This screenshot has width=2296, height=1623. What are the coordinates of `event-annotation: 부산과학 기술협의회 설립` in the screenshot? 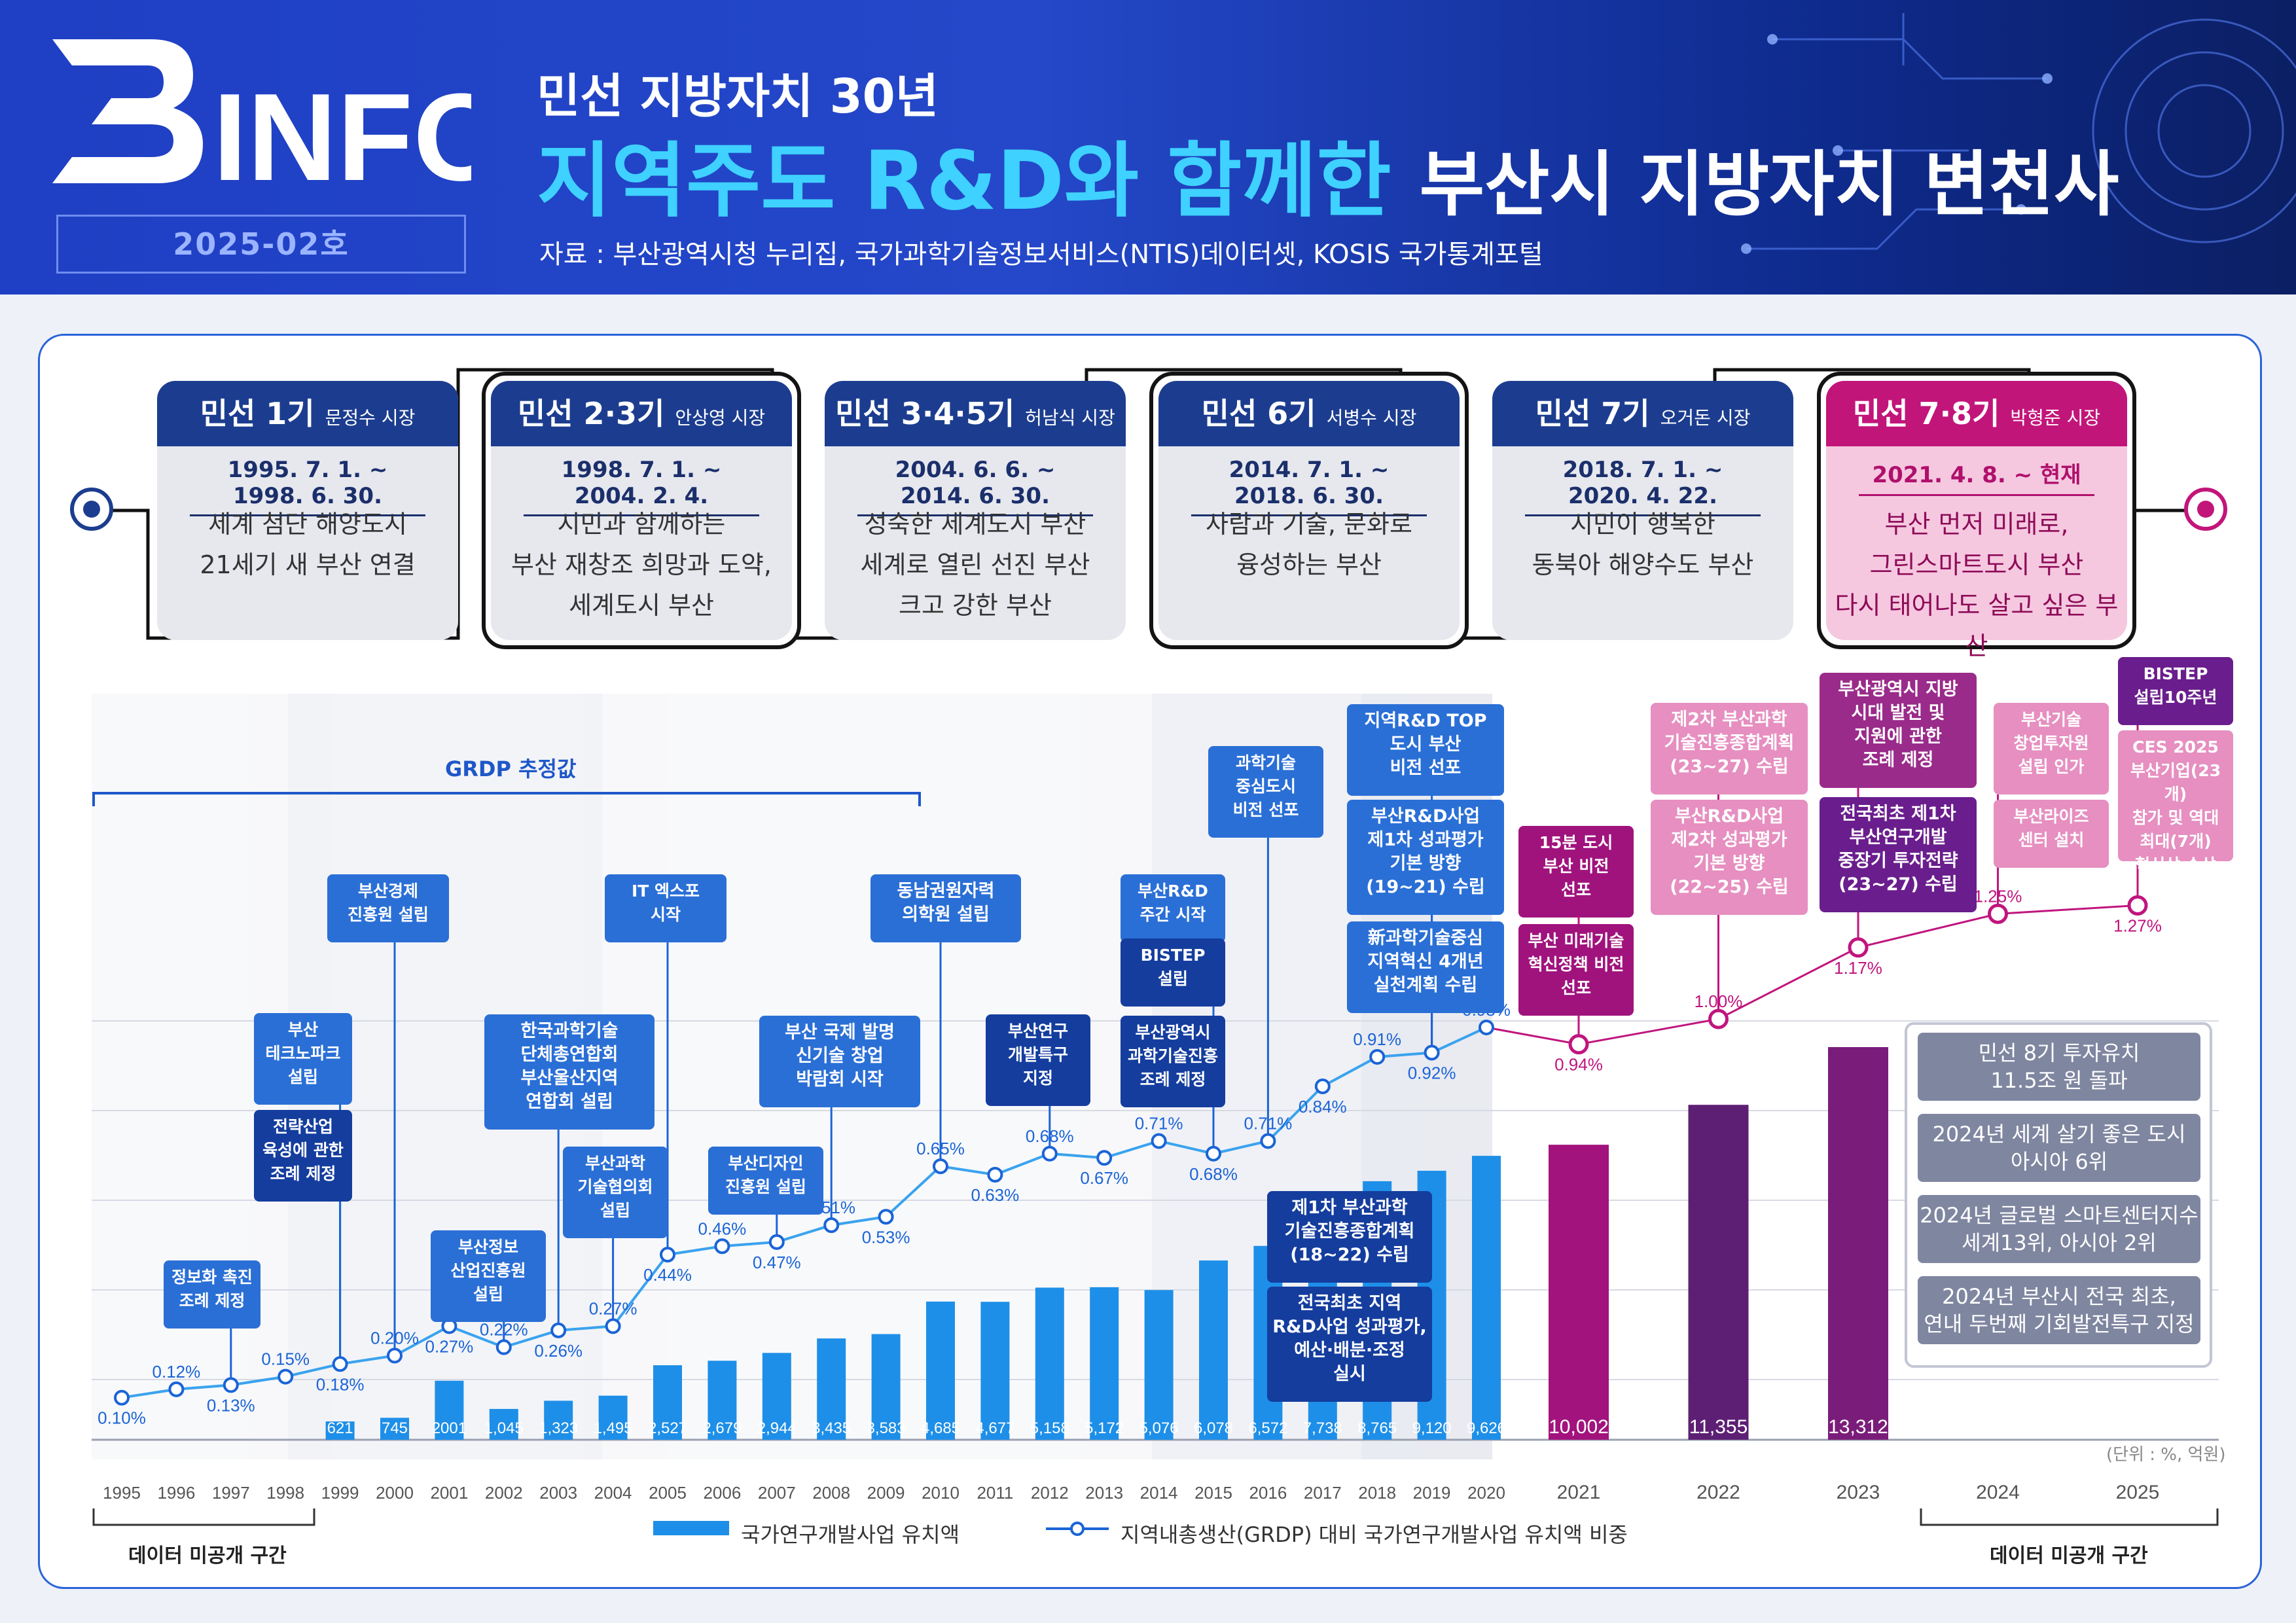 It's located at (615, 1192).